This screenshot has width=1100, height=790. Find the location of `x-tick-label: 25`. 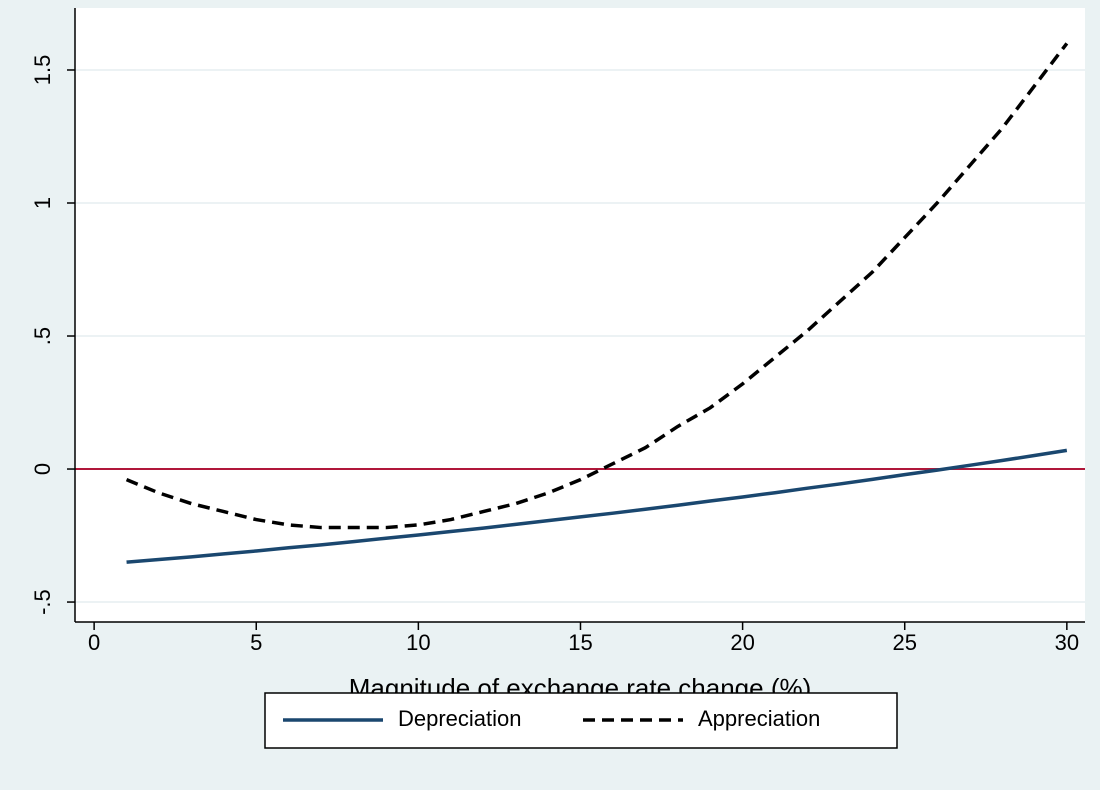

x-tick-label: 25 is located at coordinates (904, 642).